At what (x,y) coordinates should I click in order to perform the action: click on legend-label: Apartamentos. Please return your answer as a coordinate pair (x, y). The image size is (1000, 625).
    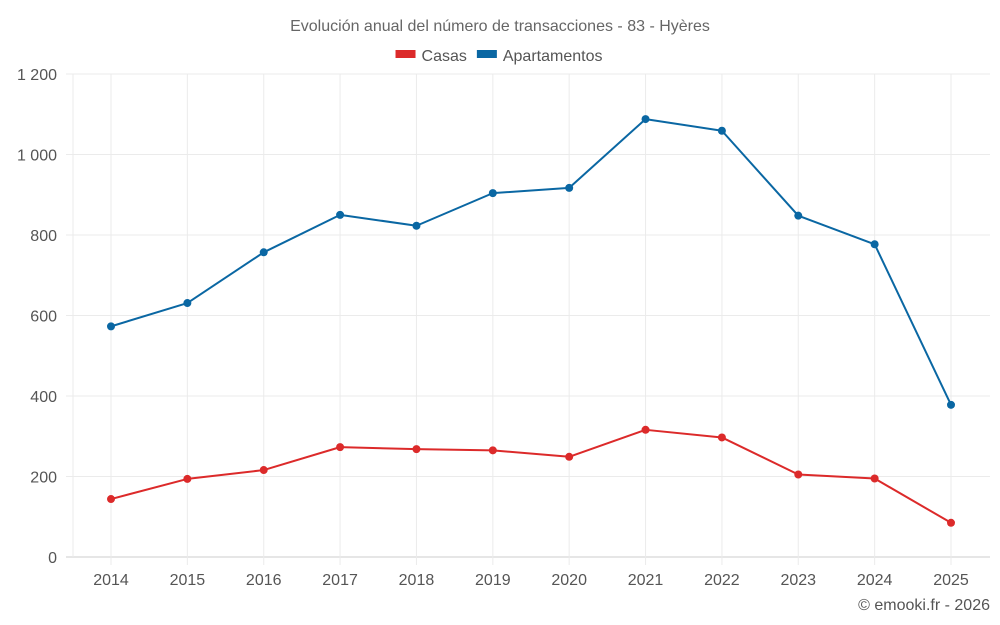
    Looking at the image, I should click on (553, 56).